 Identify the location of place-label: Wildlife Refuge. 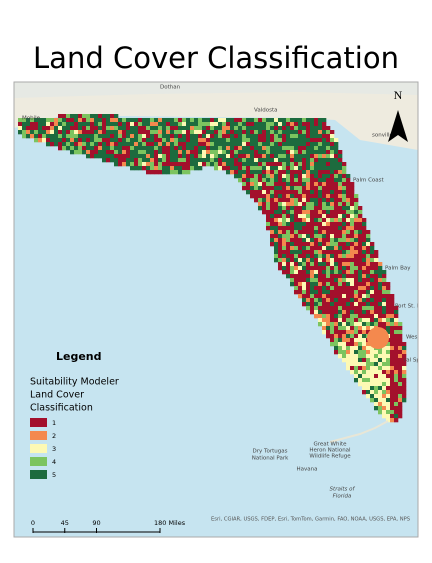
(330, 457).